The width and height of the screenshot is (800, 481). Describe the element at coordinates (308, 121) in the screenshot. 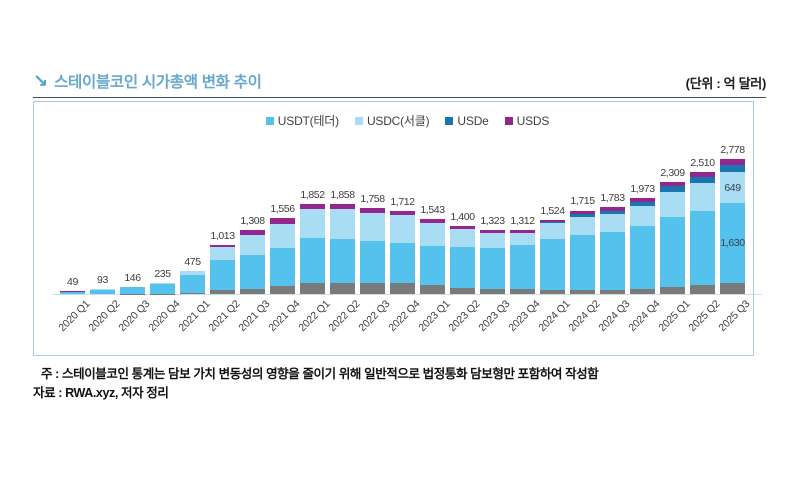

I see `legend-label: USDT(테더)` at that location.